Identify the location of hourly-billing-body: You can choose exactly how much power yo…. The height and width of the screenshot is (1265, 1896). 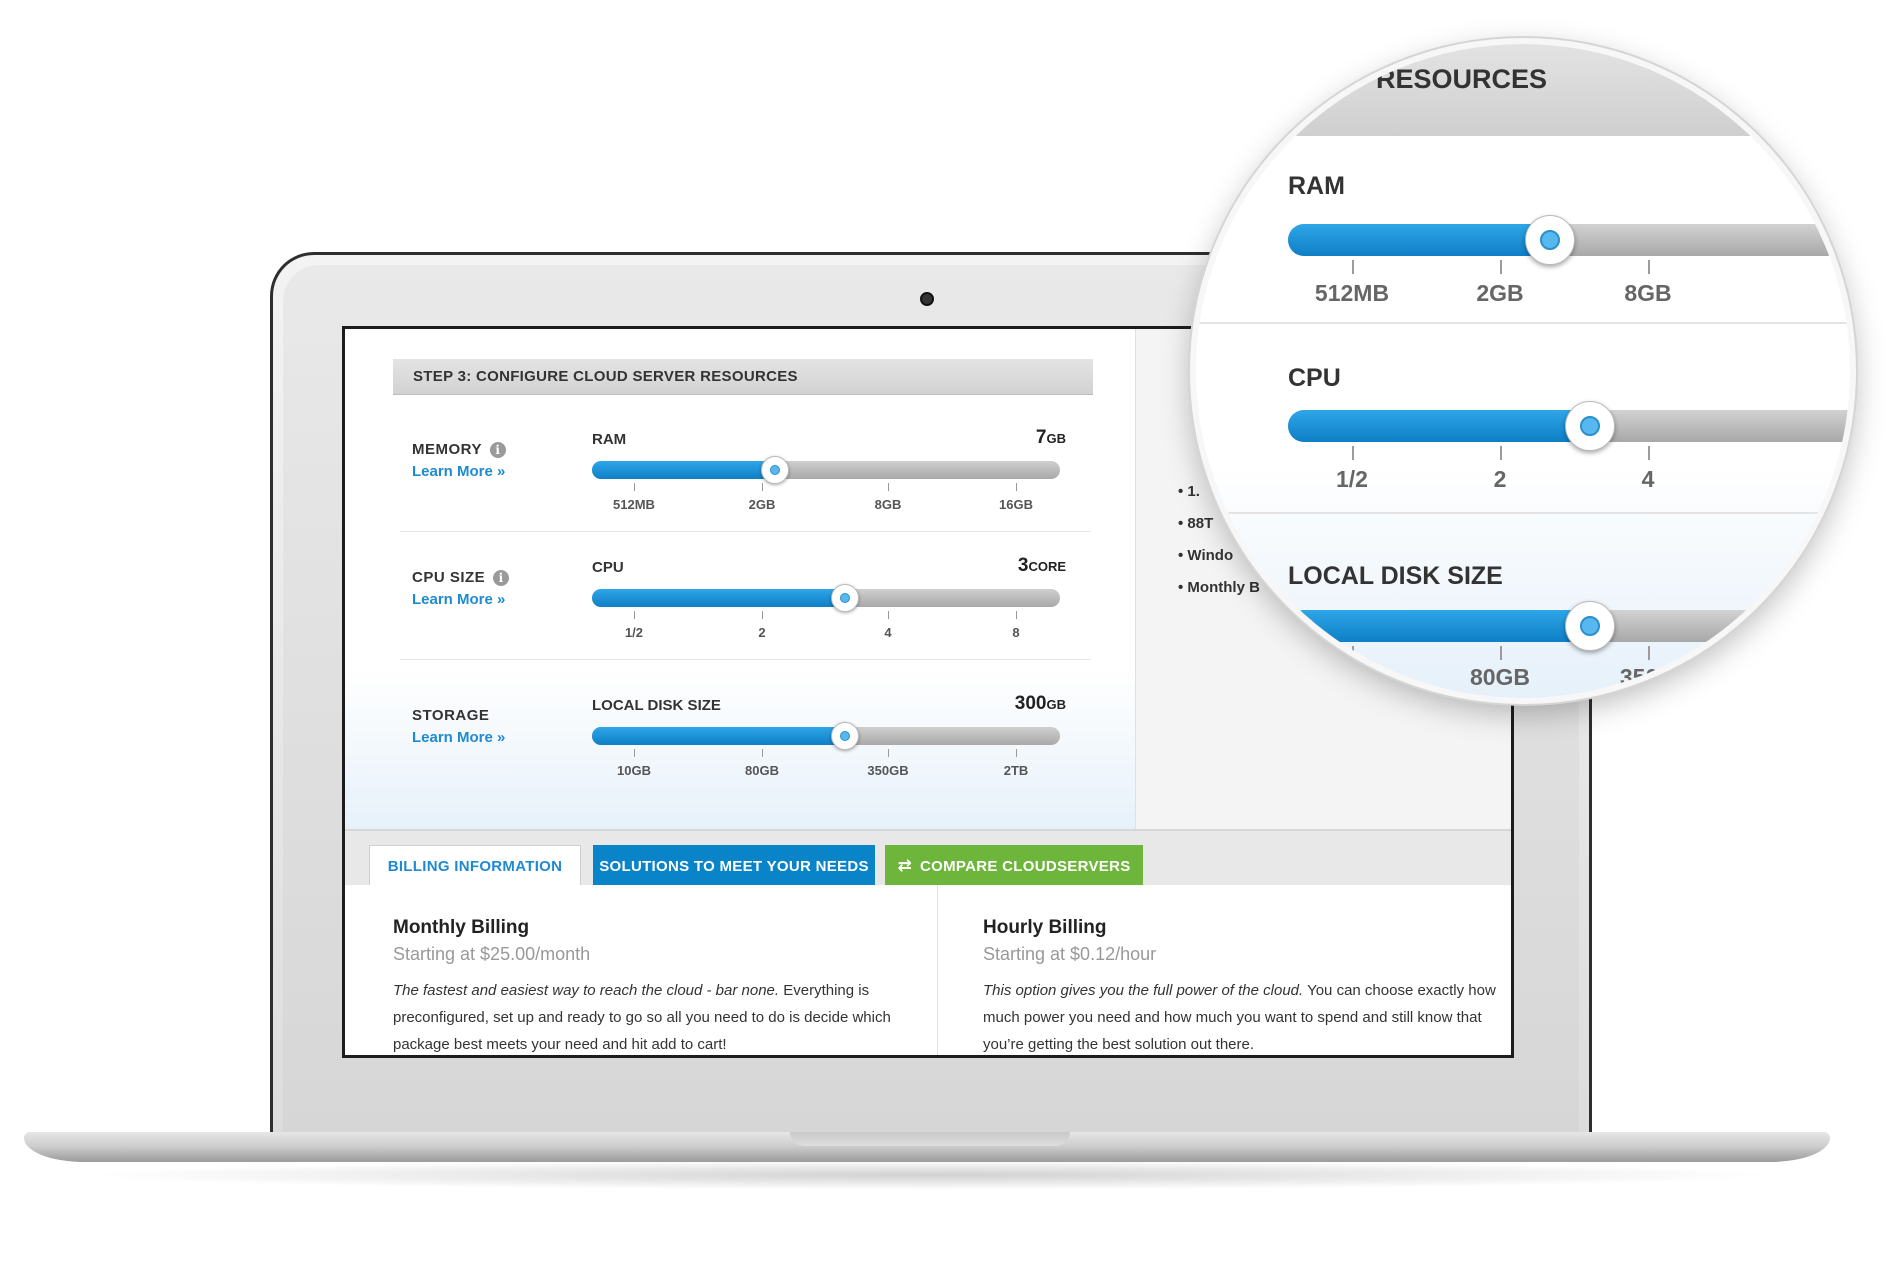
(1239, 1017).